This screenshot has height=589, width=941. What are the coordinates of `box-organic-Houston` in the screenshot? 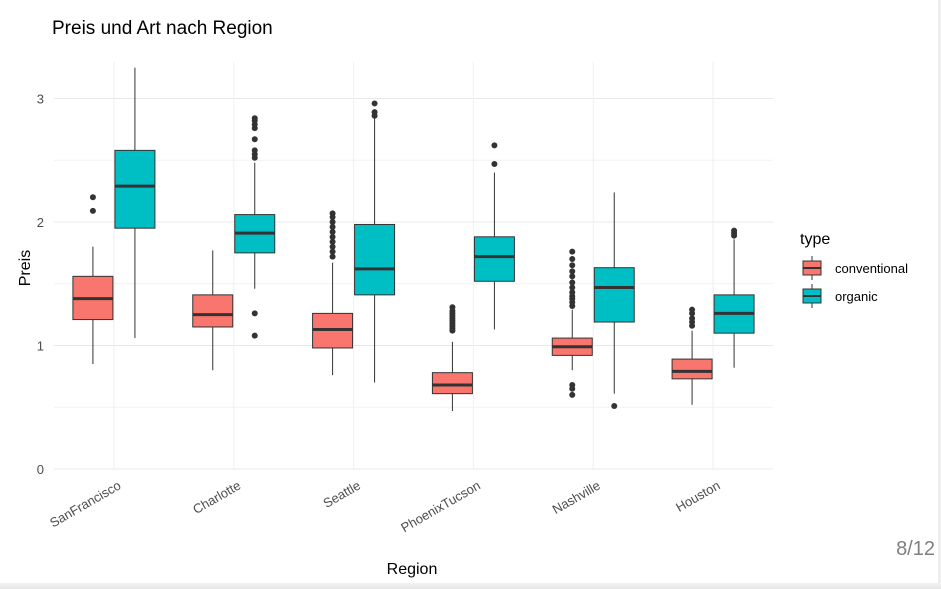 It's located at (734, 297).